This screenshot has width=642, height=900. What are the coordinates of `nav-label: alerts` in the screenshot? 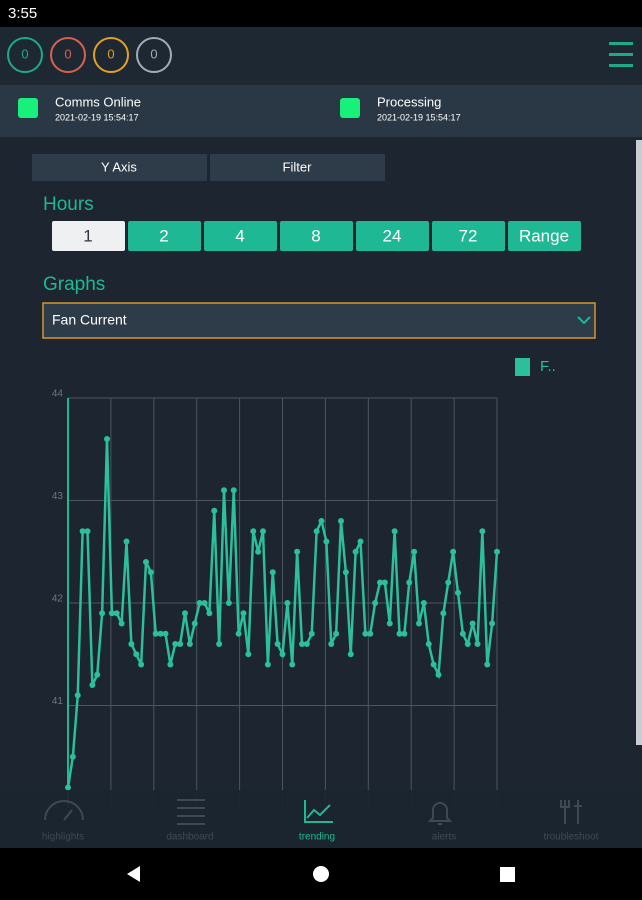 It's located at (444, 837).